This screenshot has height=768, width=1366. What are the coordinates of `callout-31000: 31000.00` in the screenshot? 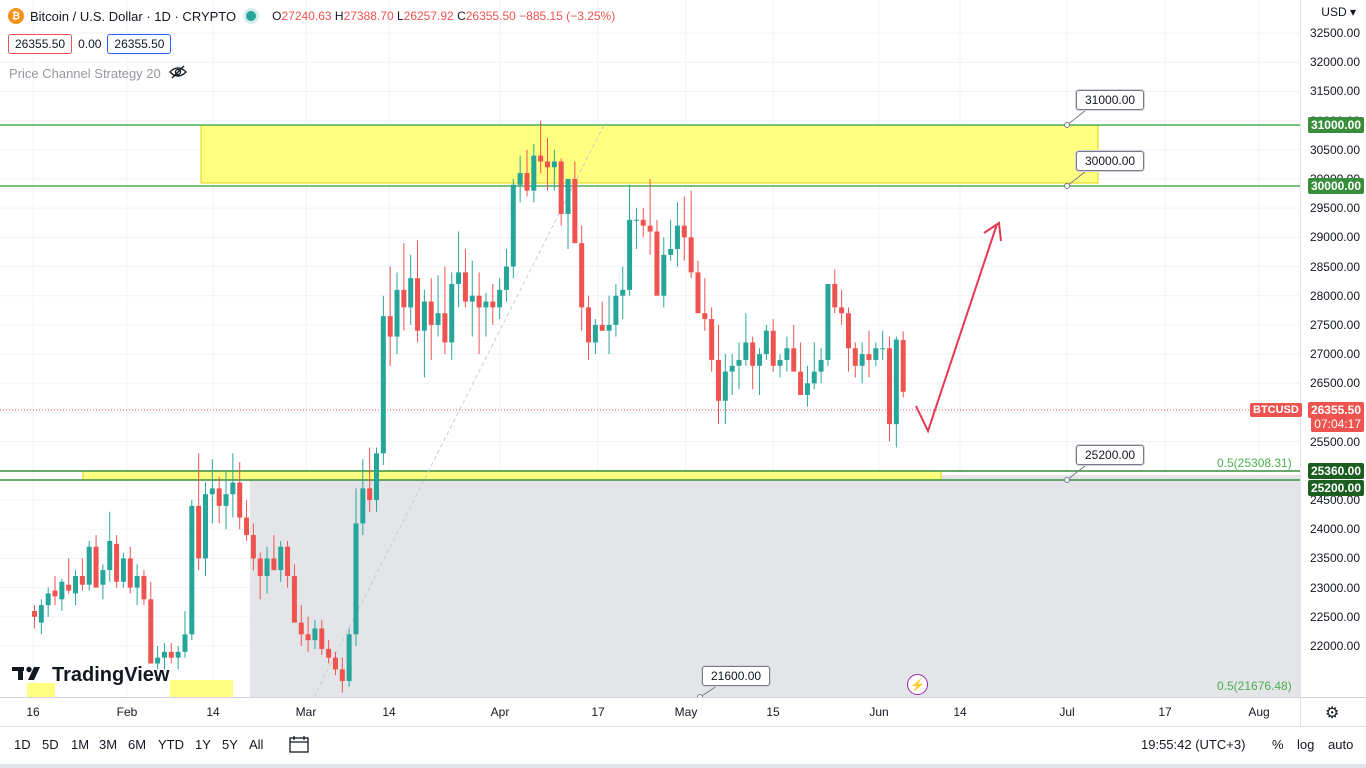 It's located at (1110, 100).